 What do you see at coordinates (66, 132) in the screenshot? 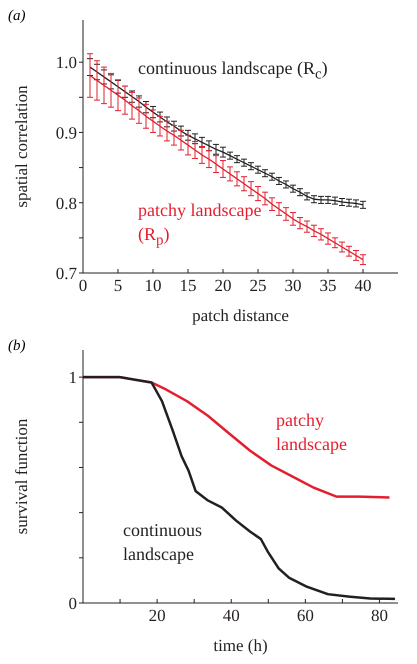
I see `y-tick-label: 0.9` at bounding box center [66, 132].